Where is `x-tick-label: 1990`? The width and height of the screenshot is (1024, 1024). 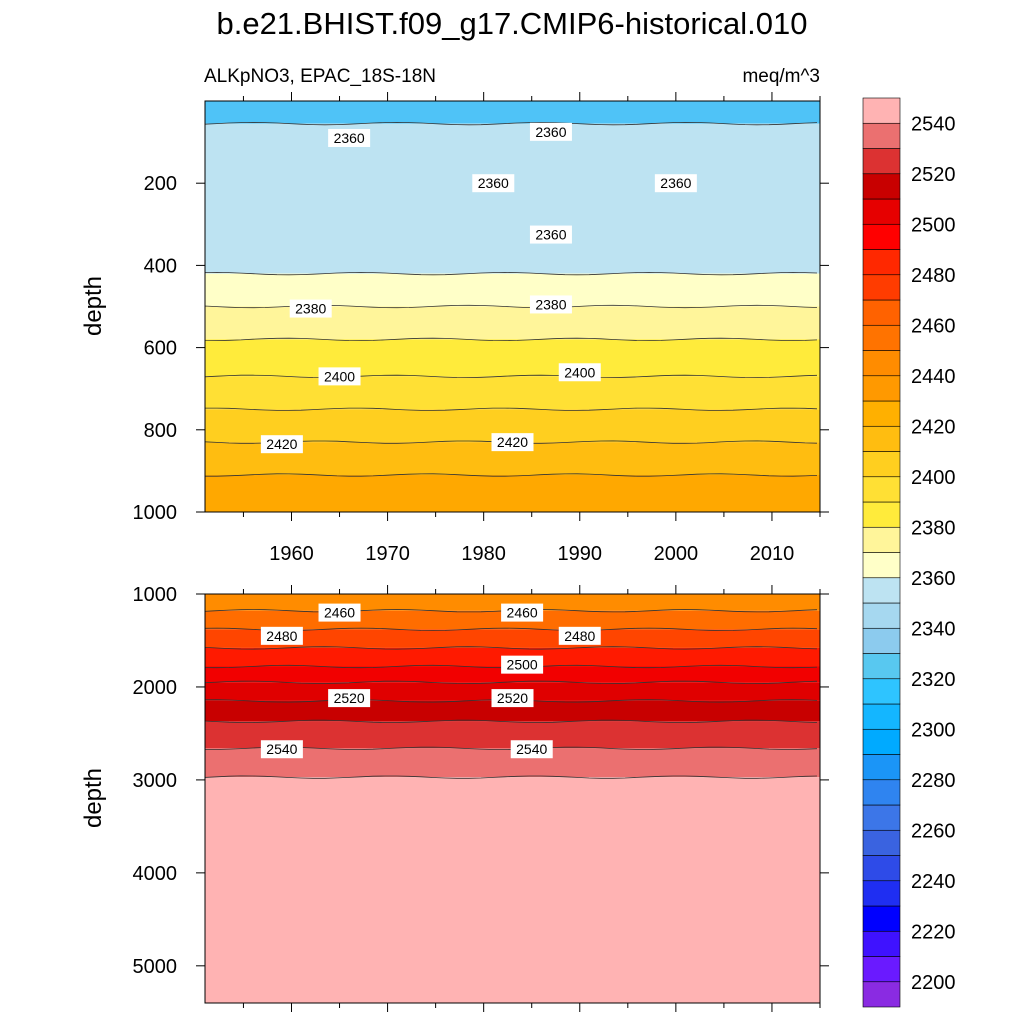 x-tick-label: 1990 is located at coordinates (580, 554).